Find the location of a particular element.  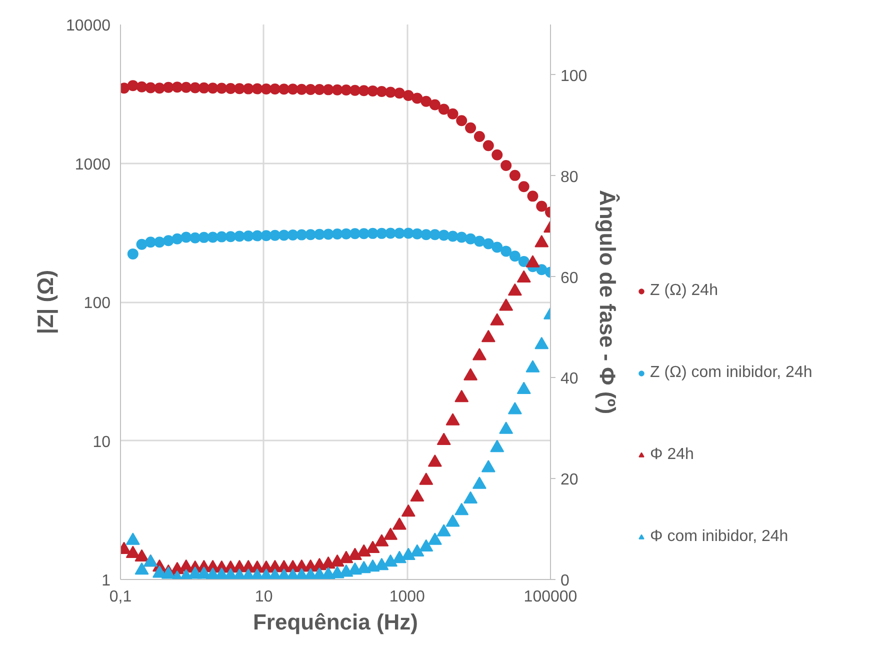

y2-tick-label: 40 is located at coordinates (569, 379).